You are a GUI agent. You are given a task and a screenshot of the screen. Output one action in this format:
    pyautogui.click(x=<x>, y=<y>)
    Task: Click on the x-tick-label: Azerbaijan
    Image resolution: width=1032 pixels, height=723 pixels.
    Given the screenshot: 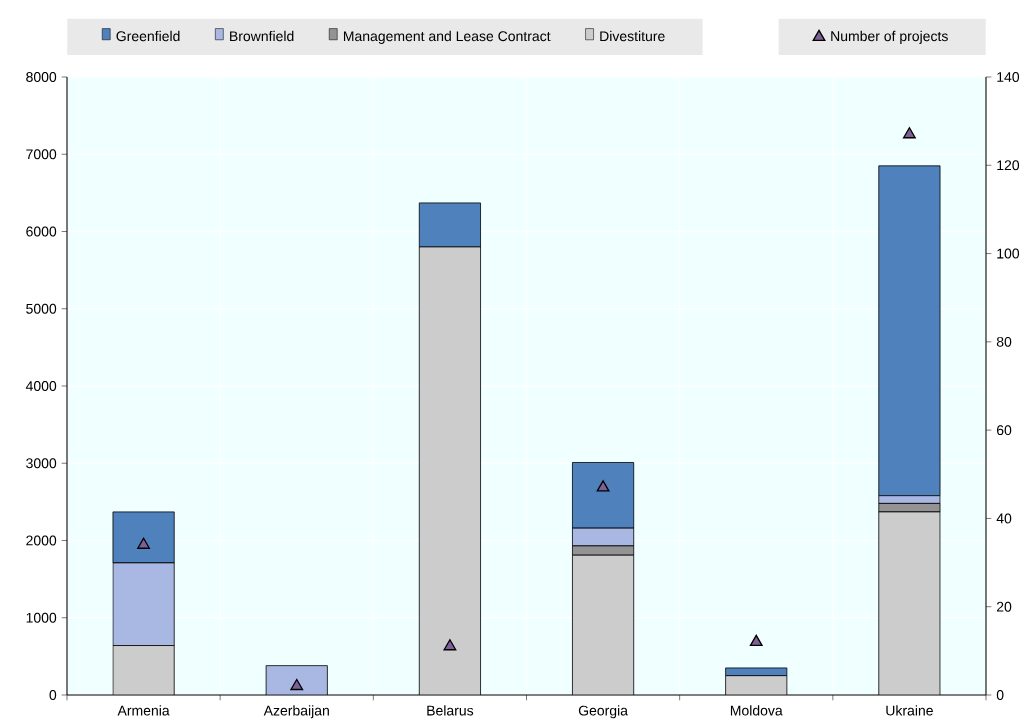 What is the action you would take?
    pyautogui.click(x=296, y=712)
    